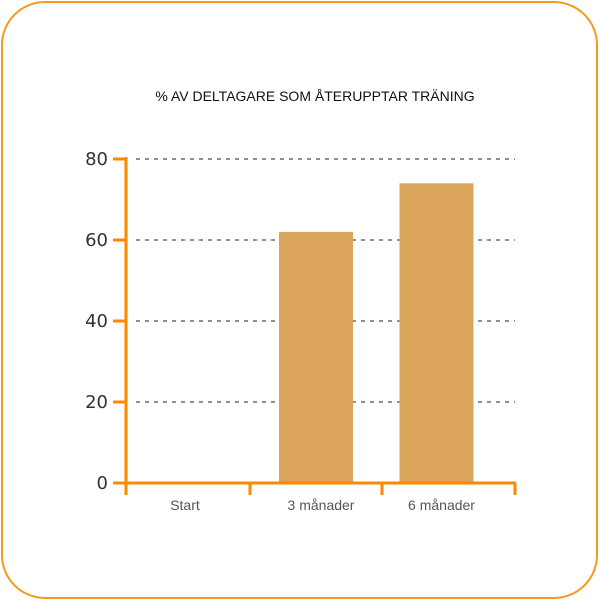  I want to click on y-tick-label: 60, so click(96, 240).